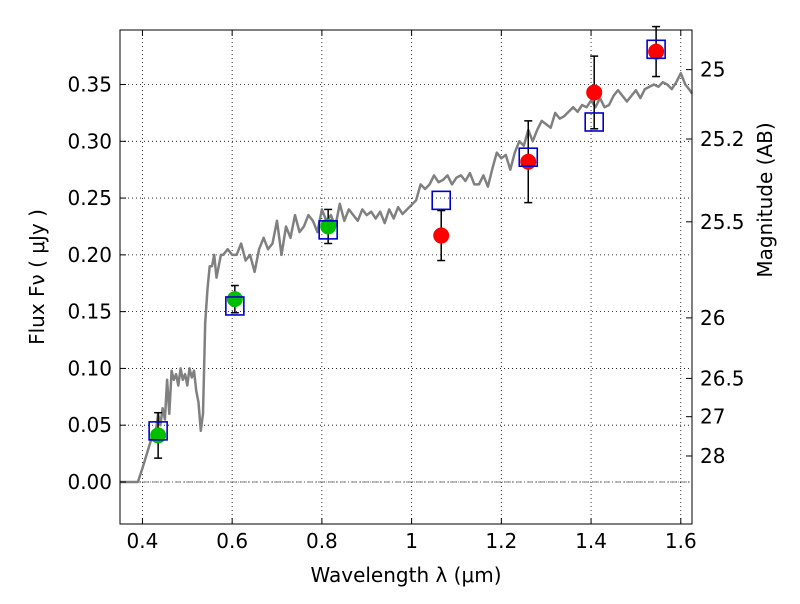 The width and height of the screenshot is (800, 604). I want to click on x-tick-label: 1.2, so click(501, 541).